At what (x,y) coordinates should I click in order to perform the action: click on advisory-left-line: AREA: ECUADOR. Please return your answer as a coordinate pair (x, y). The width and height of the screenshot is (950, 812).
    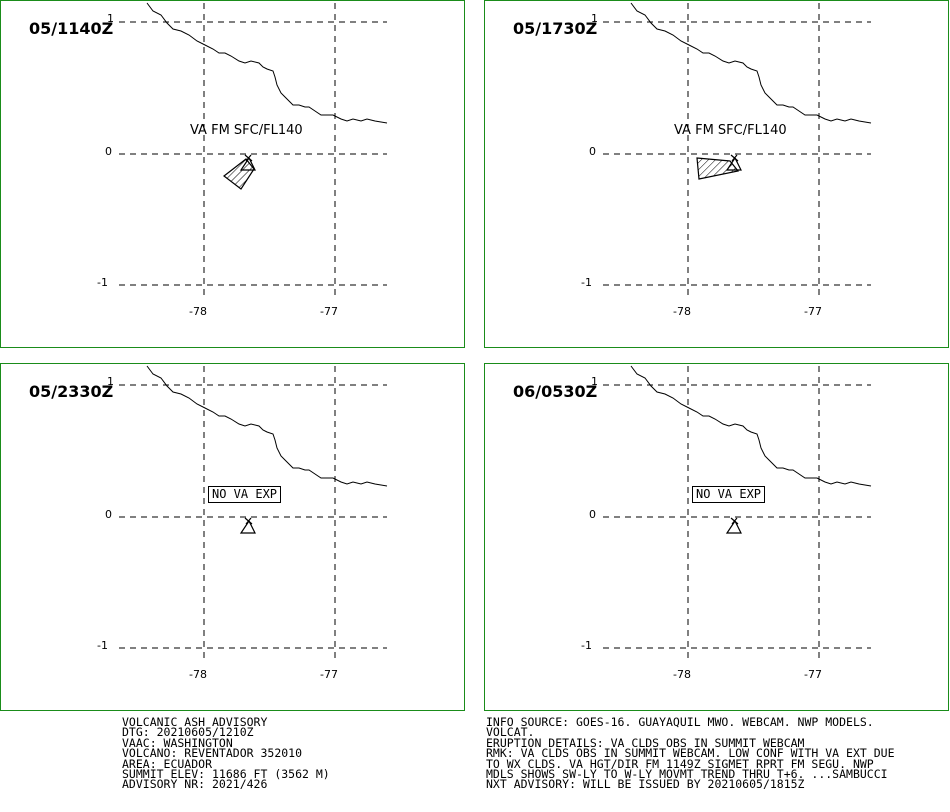
    Looking at the image, I should click on (167, 763).